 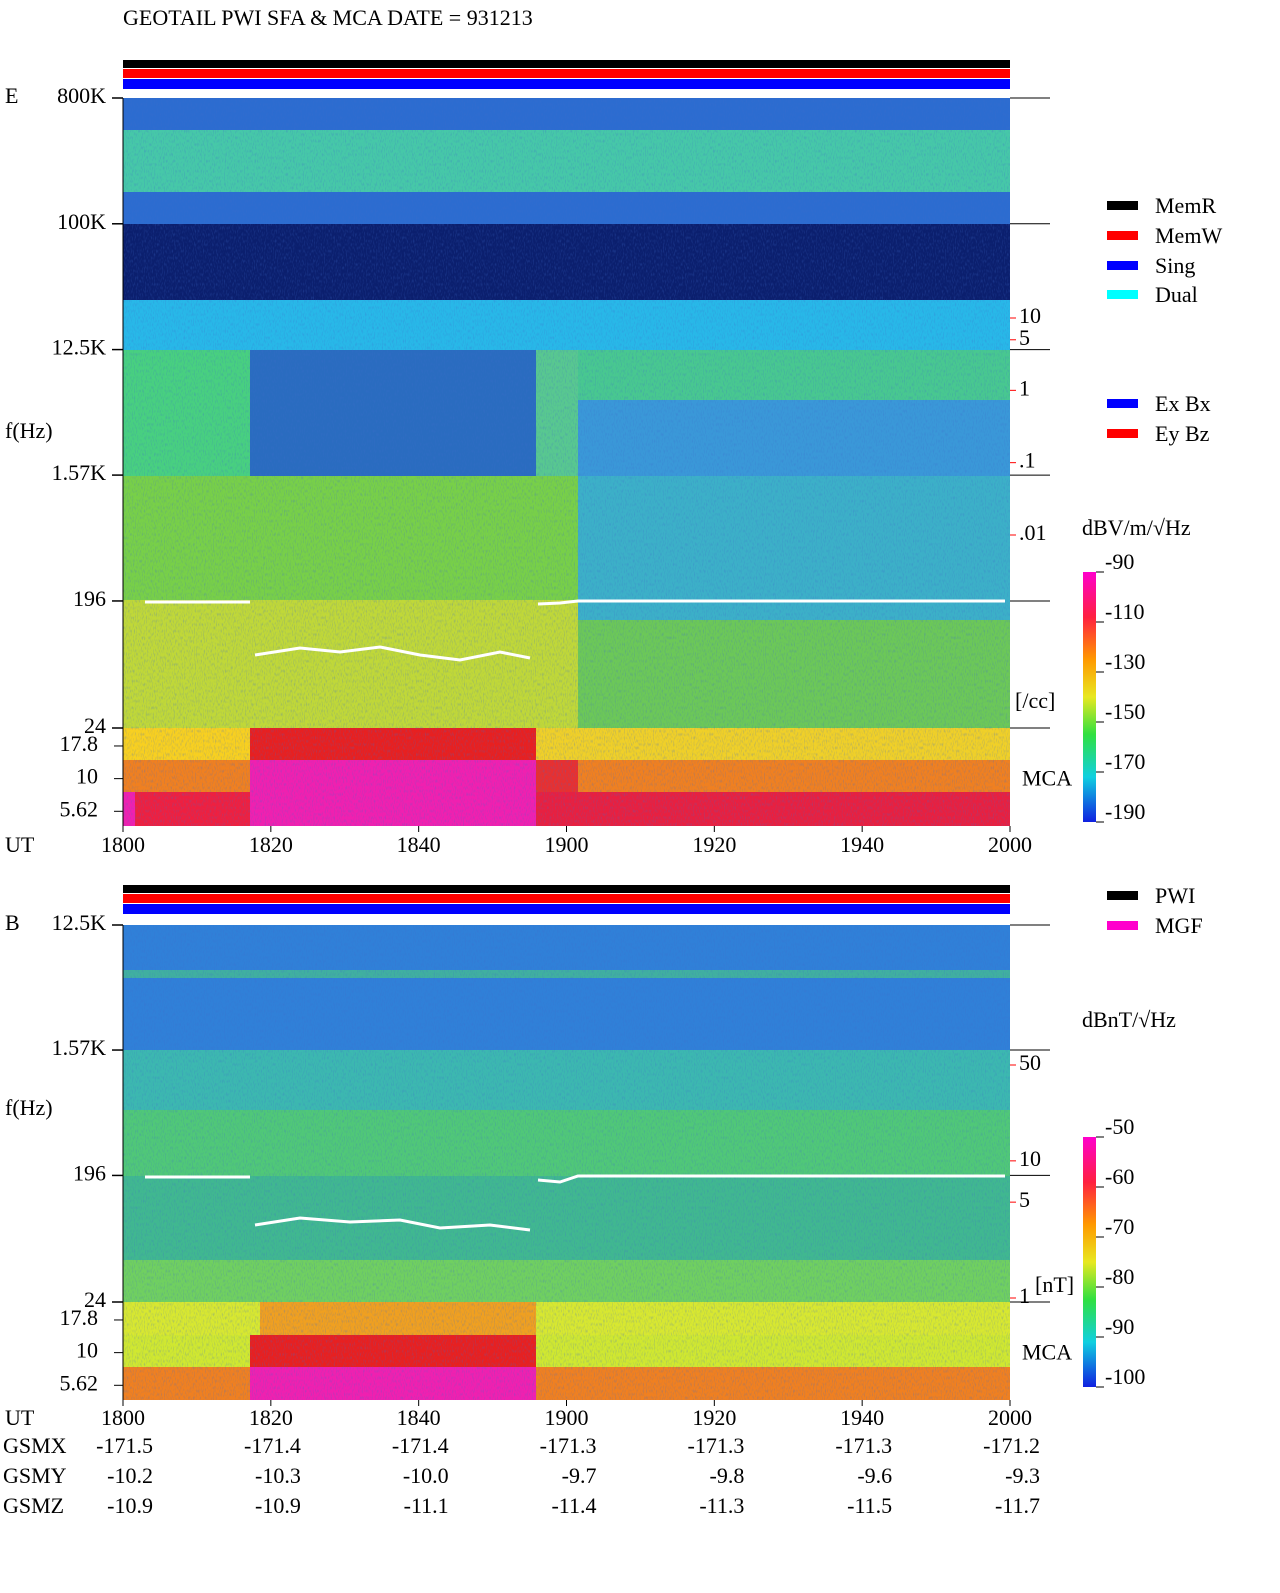 I want to click on colorbar-tick-label: -50, so click(x=1119, y=1126).